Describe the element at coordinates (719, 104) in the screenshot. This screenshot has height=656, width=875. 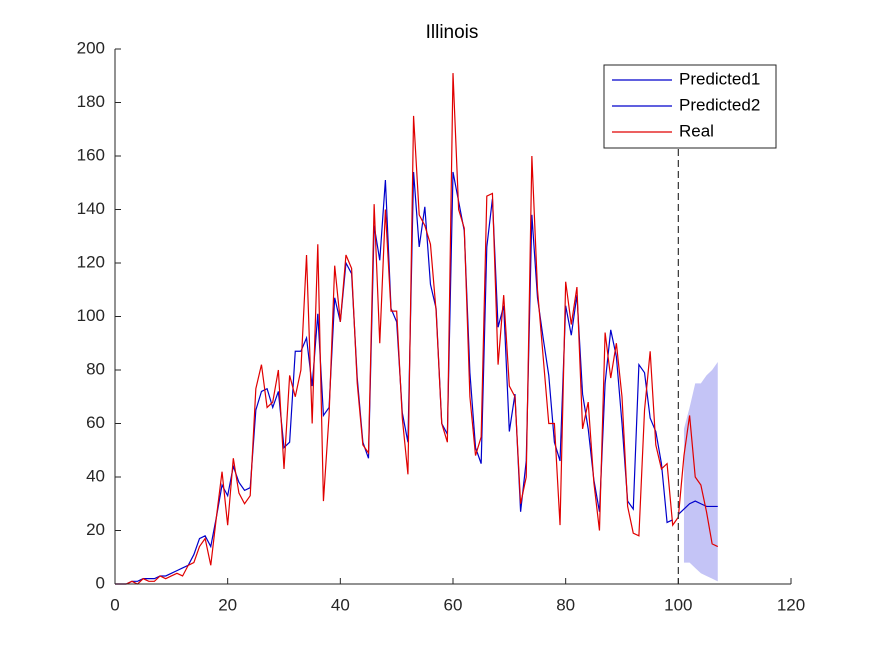
I see `legend-label: Predicted2` at that location.